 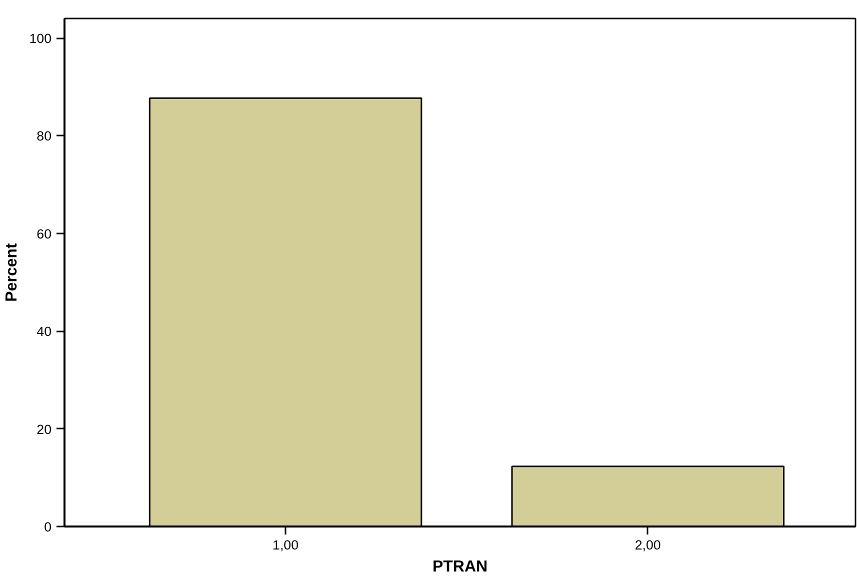 I want to click on y-tick-label: 60, so click(x=44, y=234).